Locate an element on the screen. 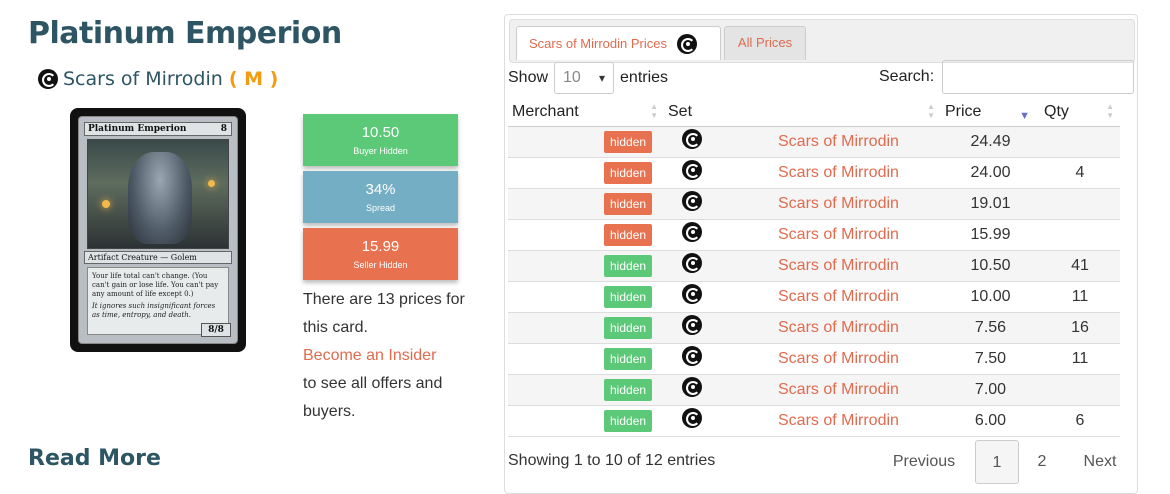  table-row: hidden Scars of Mirrodin 6.00 6 is located at coordinates (814, 421).